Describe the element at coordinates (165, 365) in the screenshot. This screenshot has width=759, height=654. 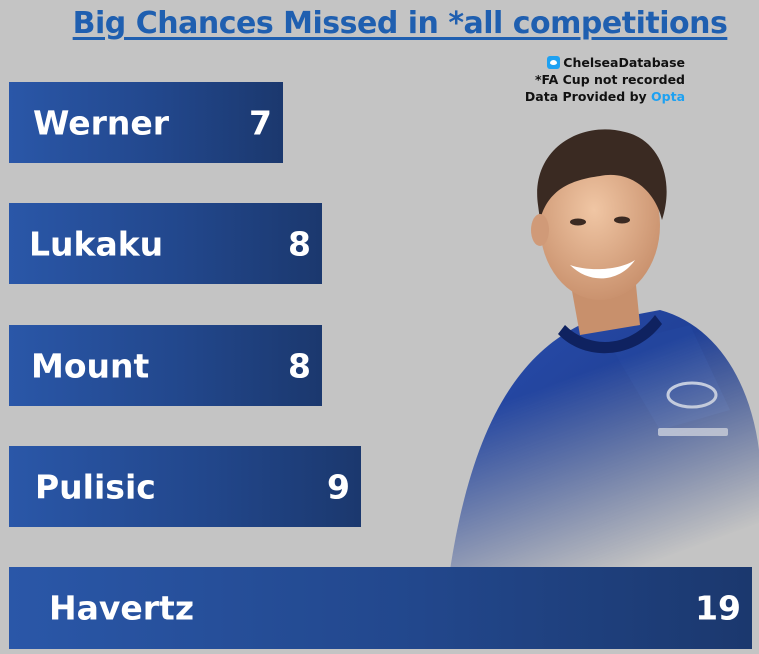
I see `bar-mount: Mount 8` at that location.